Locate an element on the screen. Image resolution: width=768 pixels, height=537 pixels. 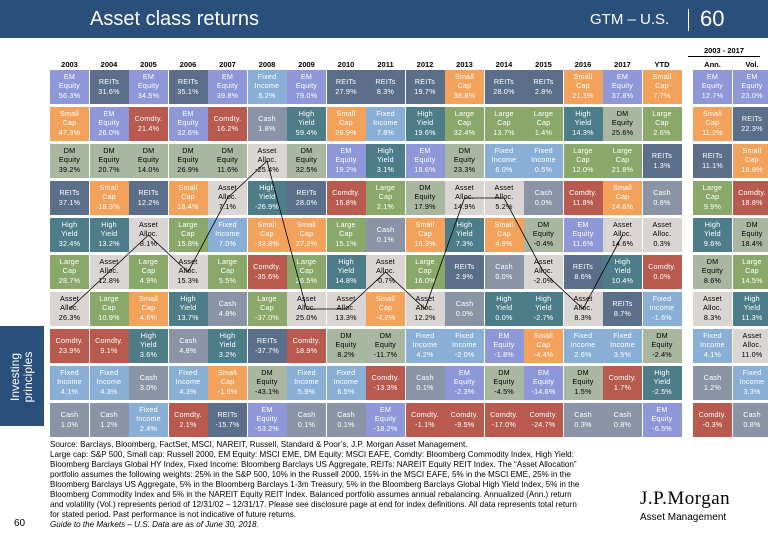
return-value: 4.1% is located at coordinates (69, 392).